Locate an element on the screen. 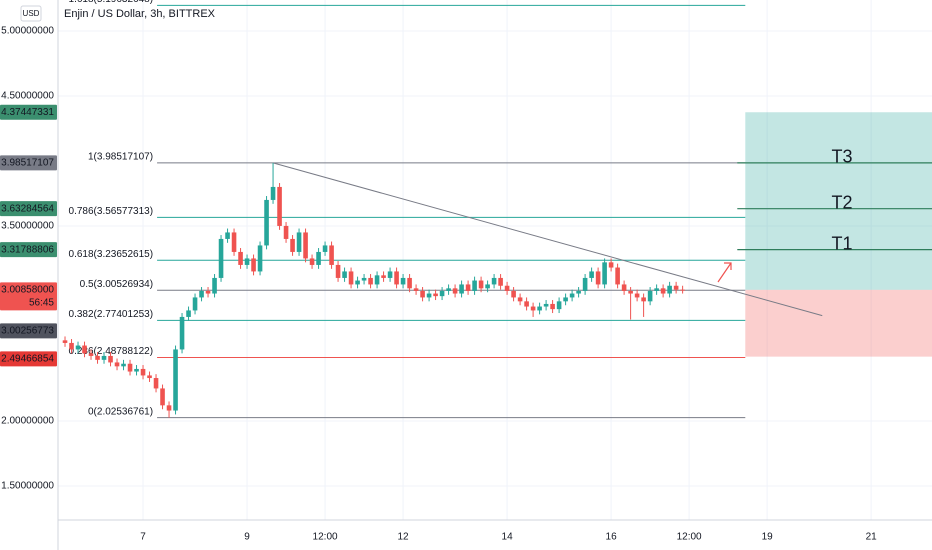 This screenshot has width=932, height=550. y-tick-label: 3.50000000 is located at coordinates (27, 226).